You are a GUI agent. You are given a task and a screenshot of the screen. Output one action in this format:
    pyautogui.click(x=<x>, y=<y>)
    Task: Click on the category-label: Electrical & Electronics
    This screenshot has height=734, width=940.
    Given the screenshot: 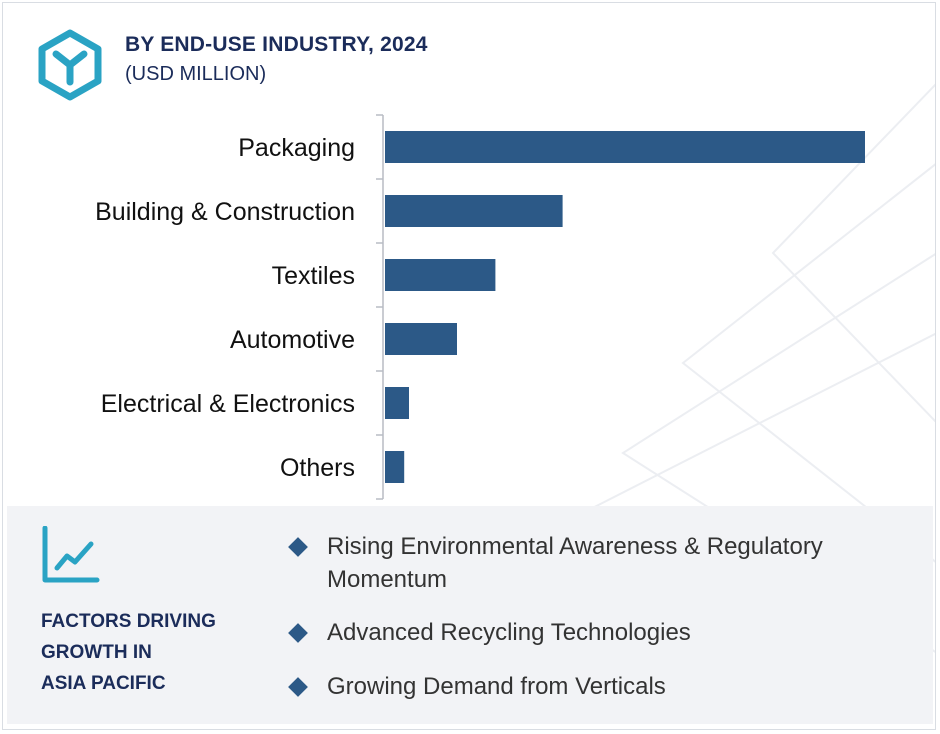 What is the action you would take?
    pyautogui.click(x=228, y=404)
    